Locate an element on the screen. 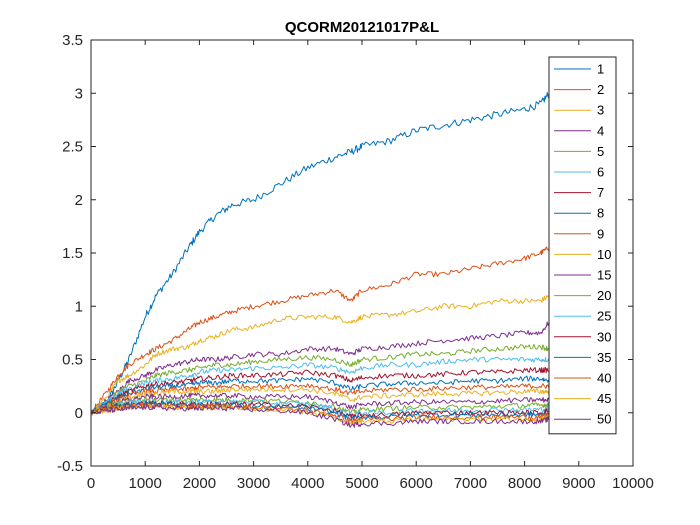 The width and height of the screenshot is (700, 525). legend-label-3: 3 is located at coordinates (600, 110).